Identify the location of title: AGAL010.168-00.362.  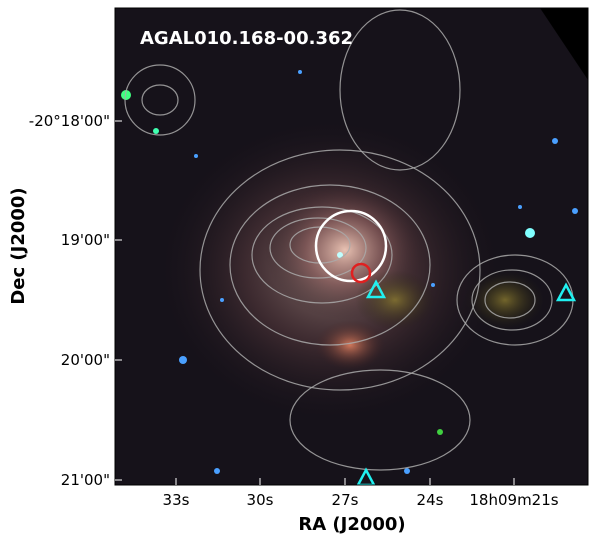
(246, 38).